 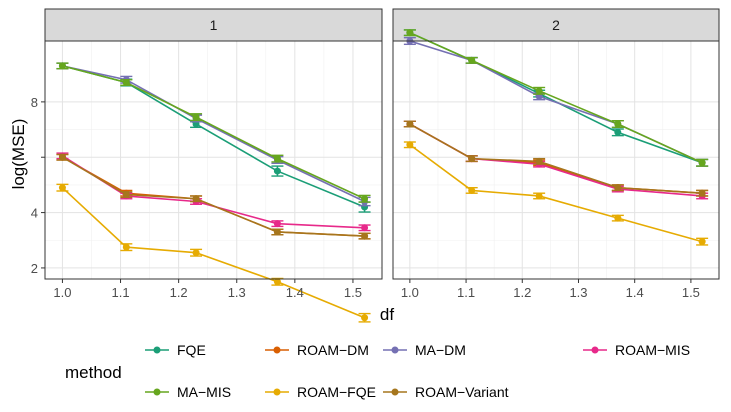 I want to click on y-tick-label: 4, so click(x=34, y=213).